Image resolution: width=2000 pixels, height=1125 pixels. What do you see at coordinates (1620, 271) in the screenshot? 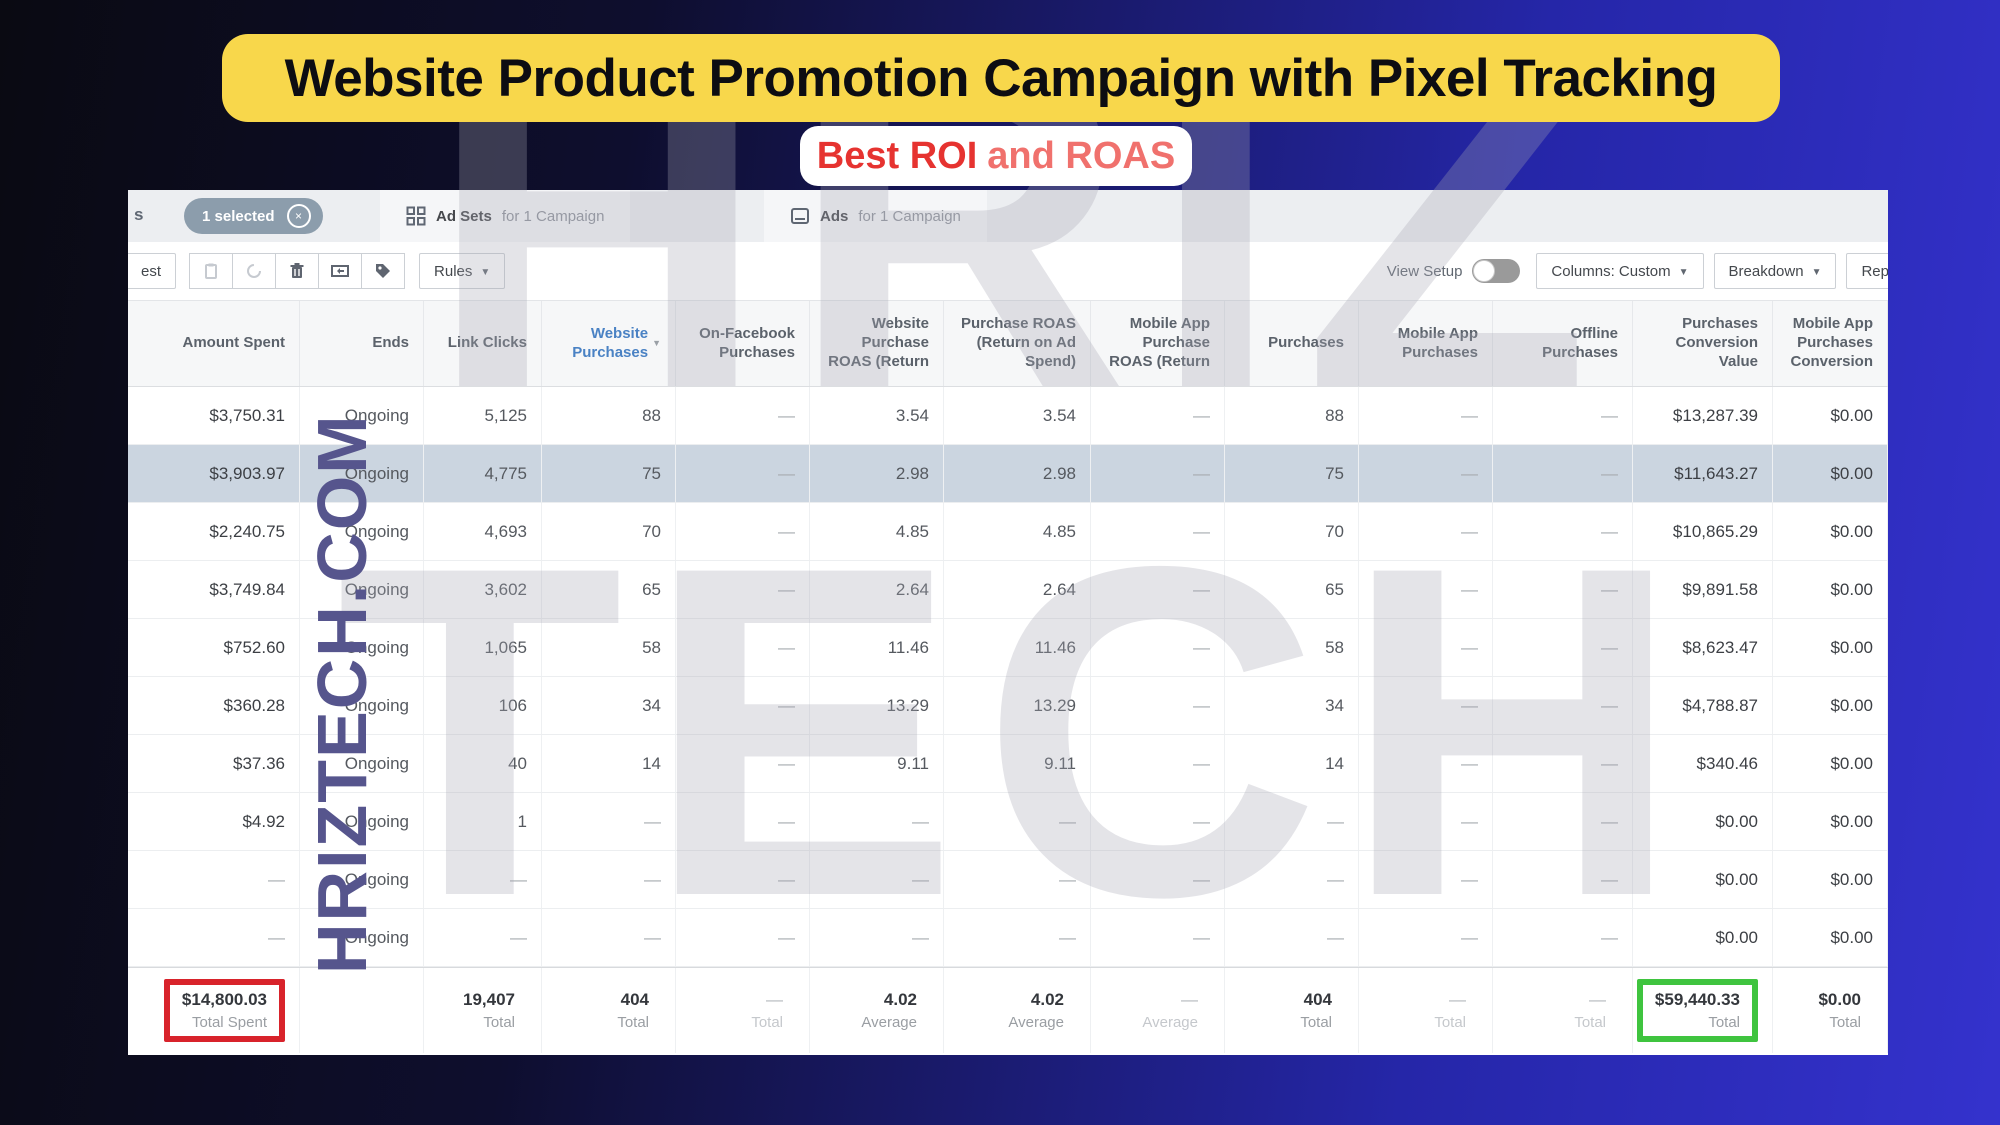
I see `columns-button: Columns: Custom ▼` at bounding box center [1620, 271].